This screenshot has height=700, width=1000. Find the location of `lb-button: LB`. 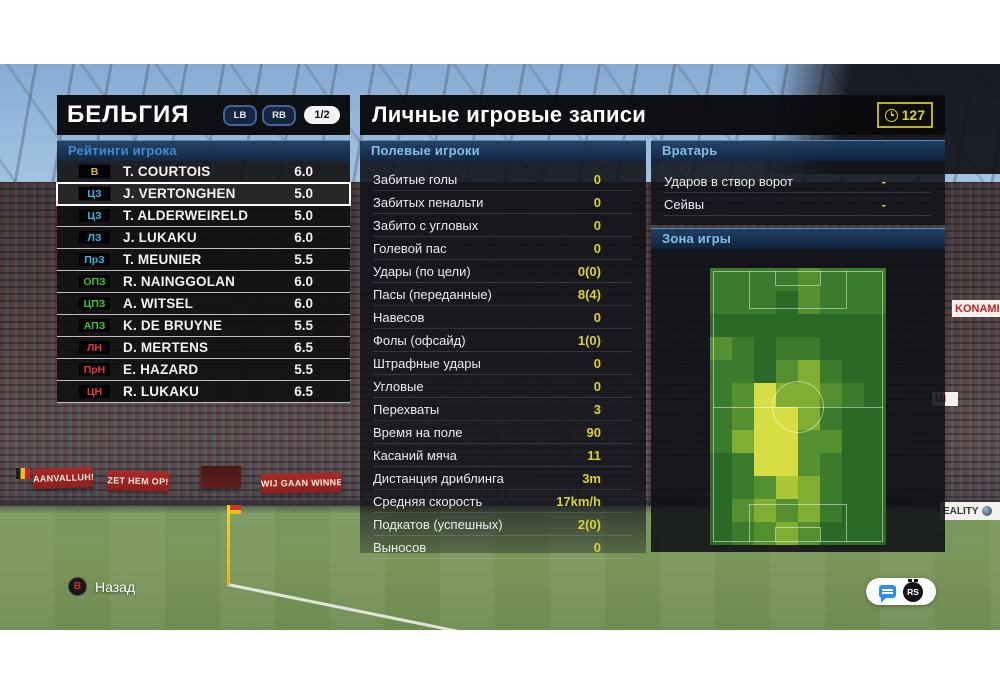

lb-button: LB is located at coordinates (240, 115).